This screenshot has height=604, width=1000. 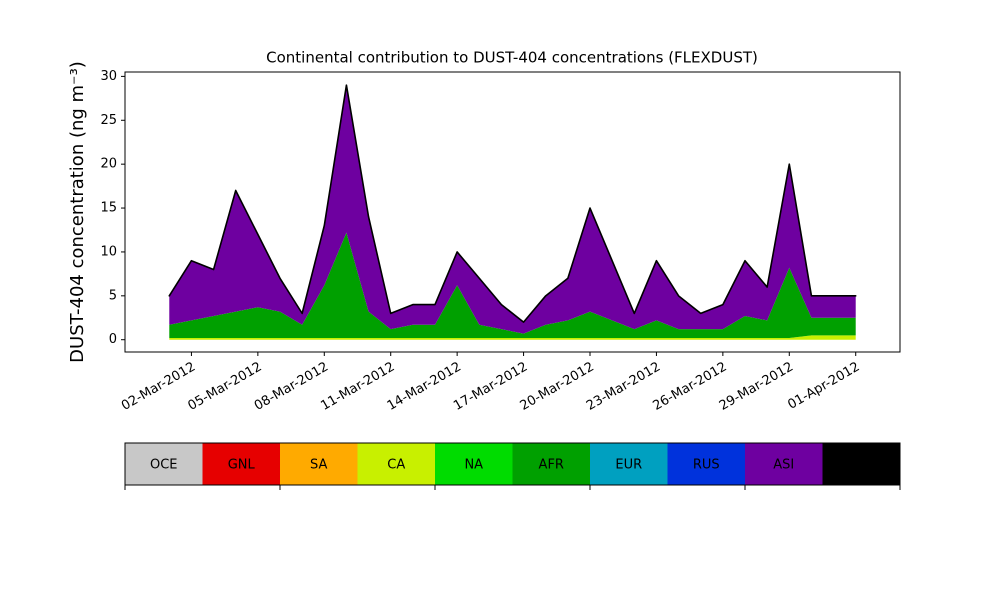 I want to click on x-tick-label: 01-Apr-2012, so click(x=823, y=386).